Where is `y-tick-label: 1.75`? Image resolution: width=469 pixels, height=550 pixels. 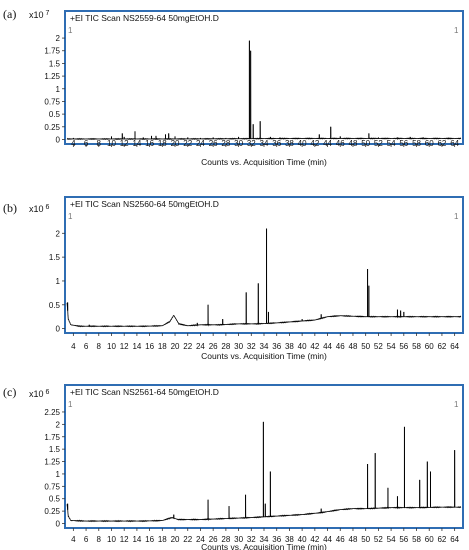 y-tick-label: 1.75 is located at coordinates (52, 437).